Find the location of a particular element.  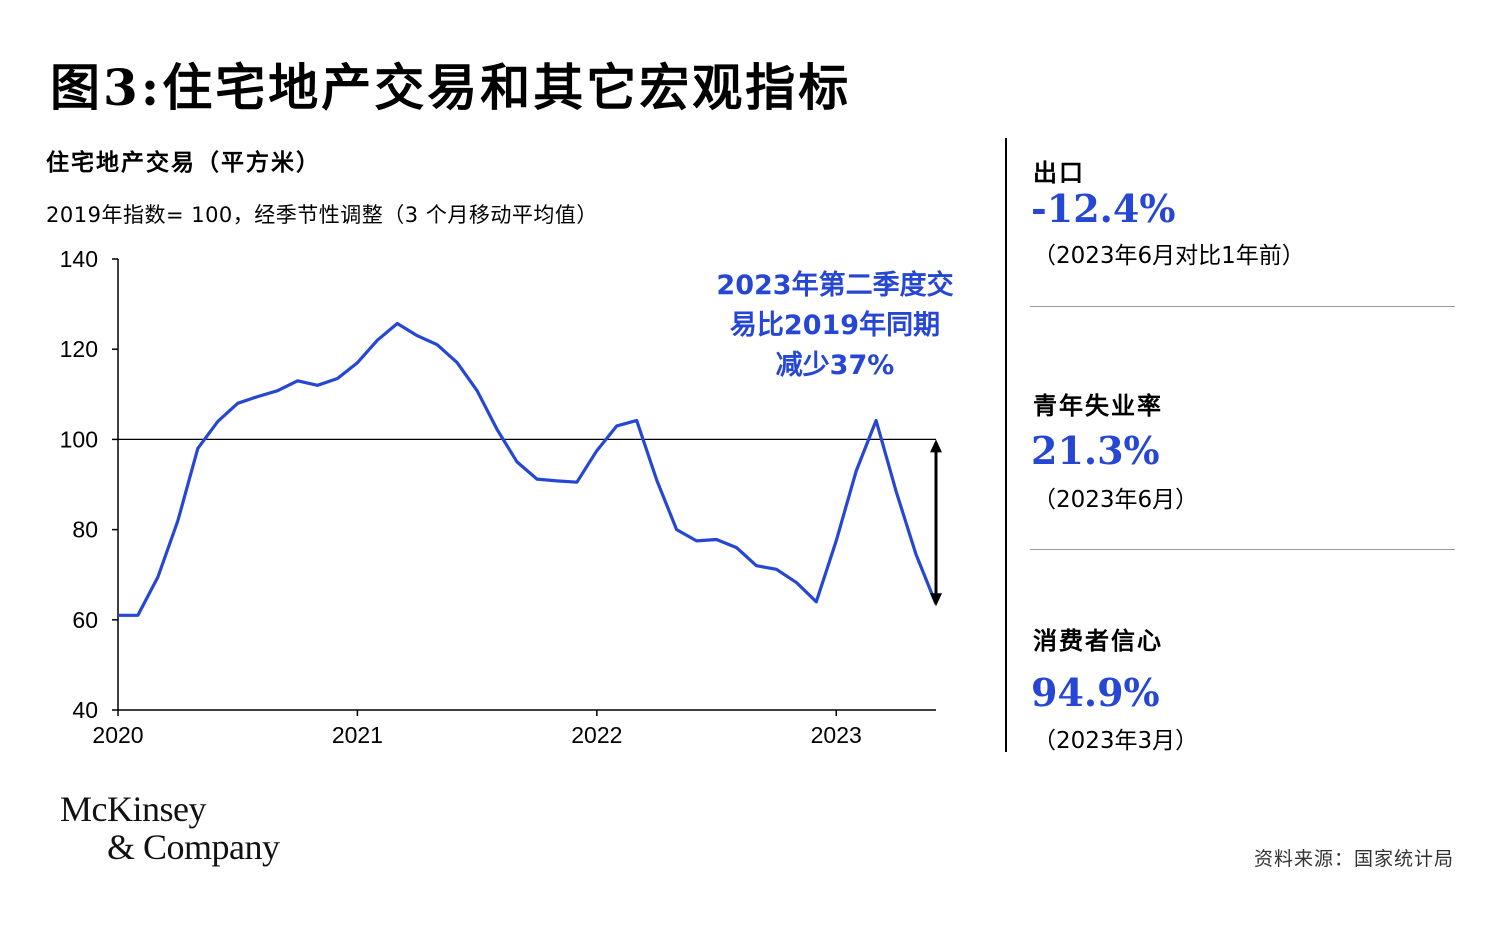

chart-annotation: 2023年第二季度交 易比2019年同期 减少37% is located at coordinates (835, 326).